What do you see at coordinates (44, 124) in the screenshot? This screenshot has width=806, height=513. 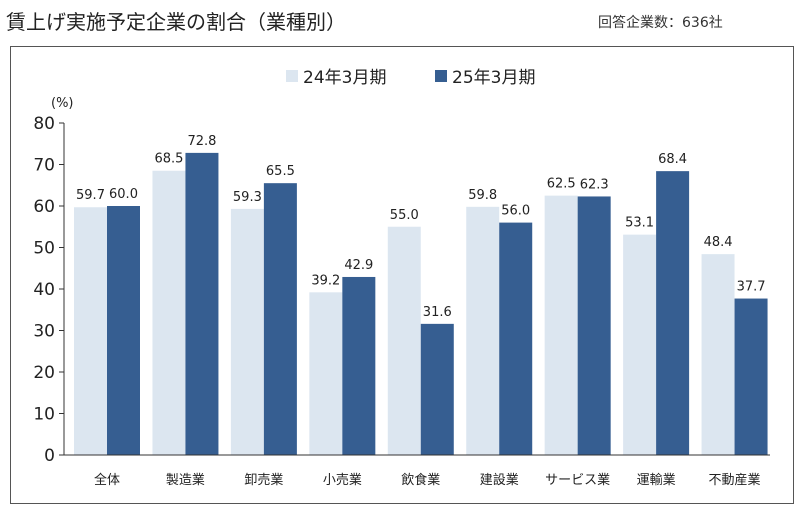 I see `y-tick-label: 80` at bounding box center [44, 124].